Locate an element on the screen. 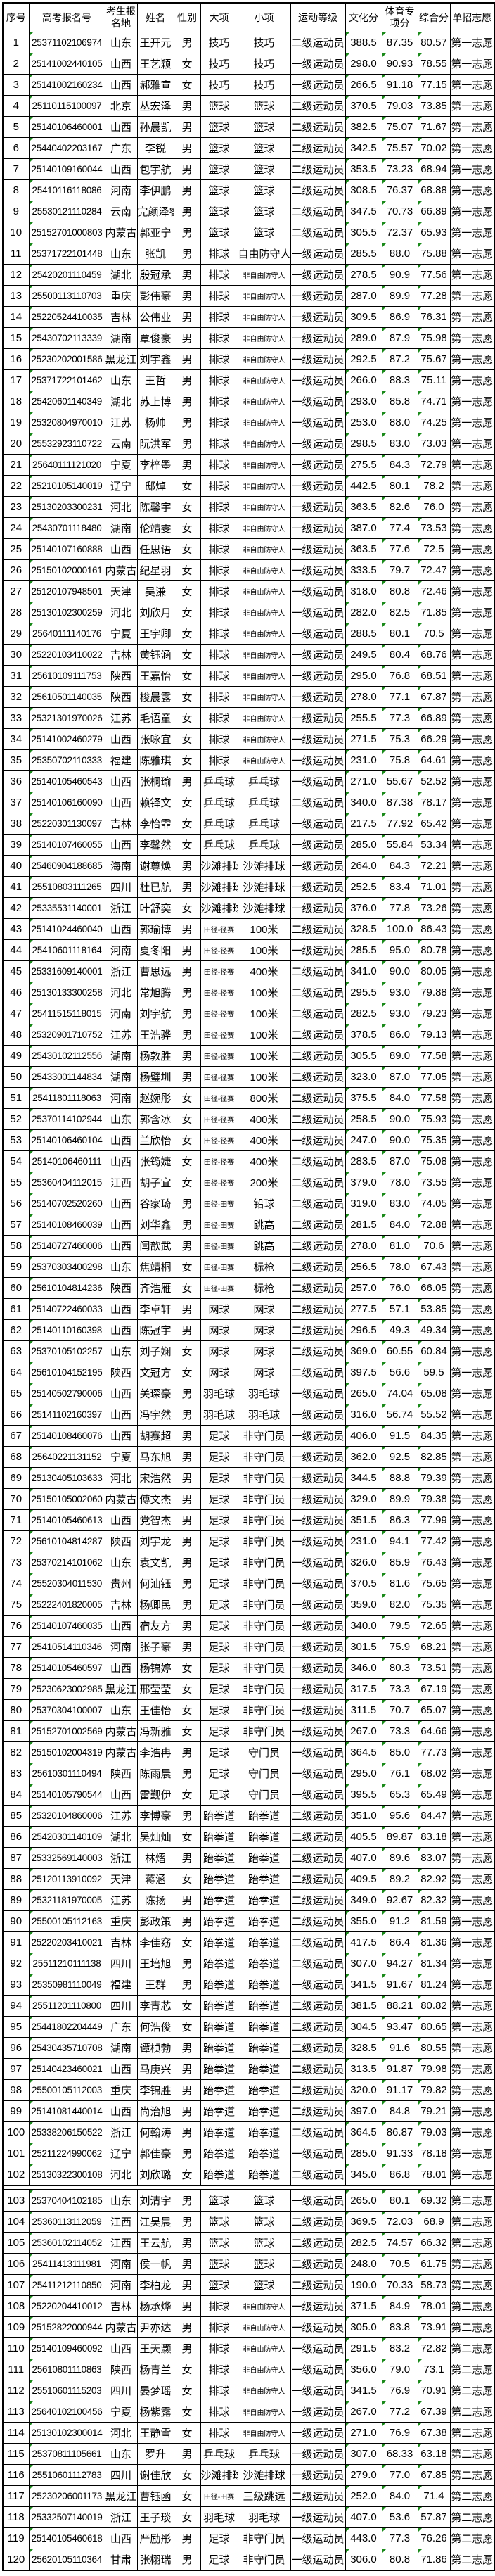 This screenshot has width=495, height=2576. cell-total-score: 71.86 is located at coordinates (434, 2560).